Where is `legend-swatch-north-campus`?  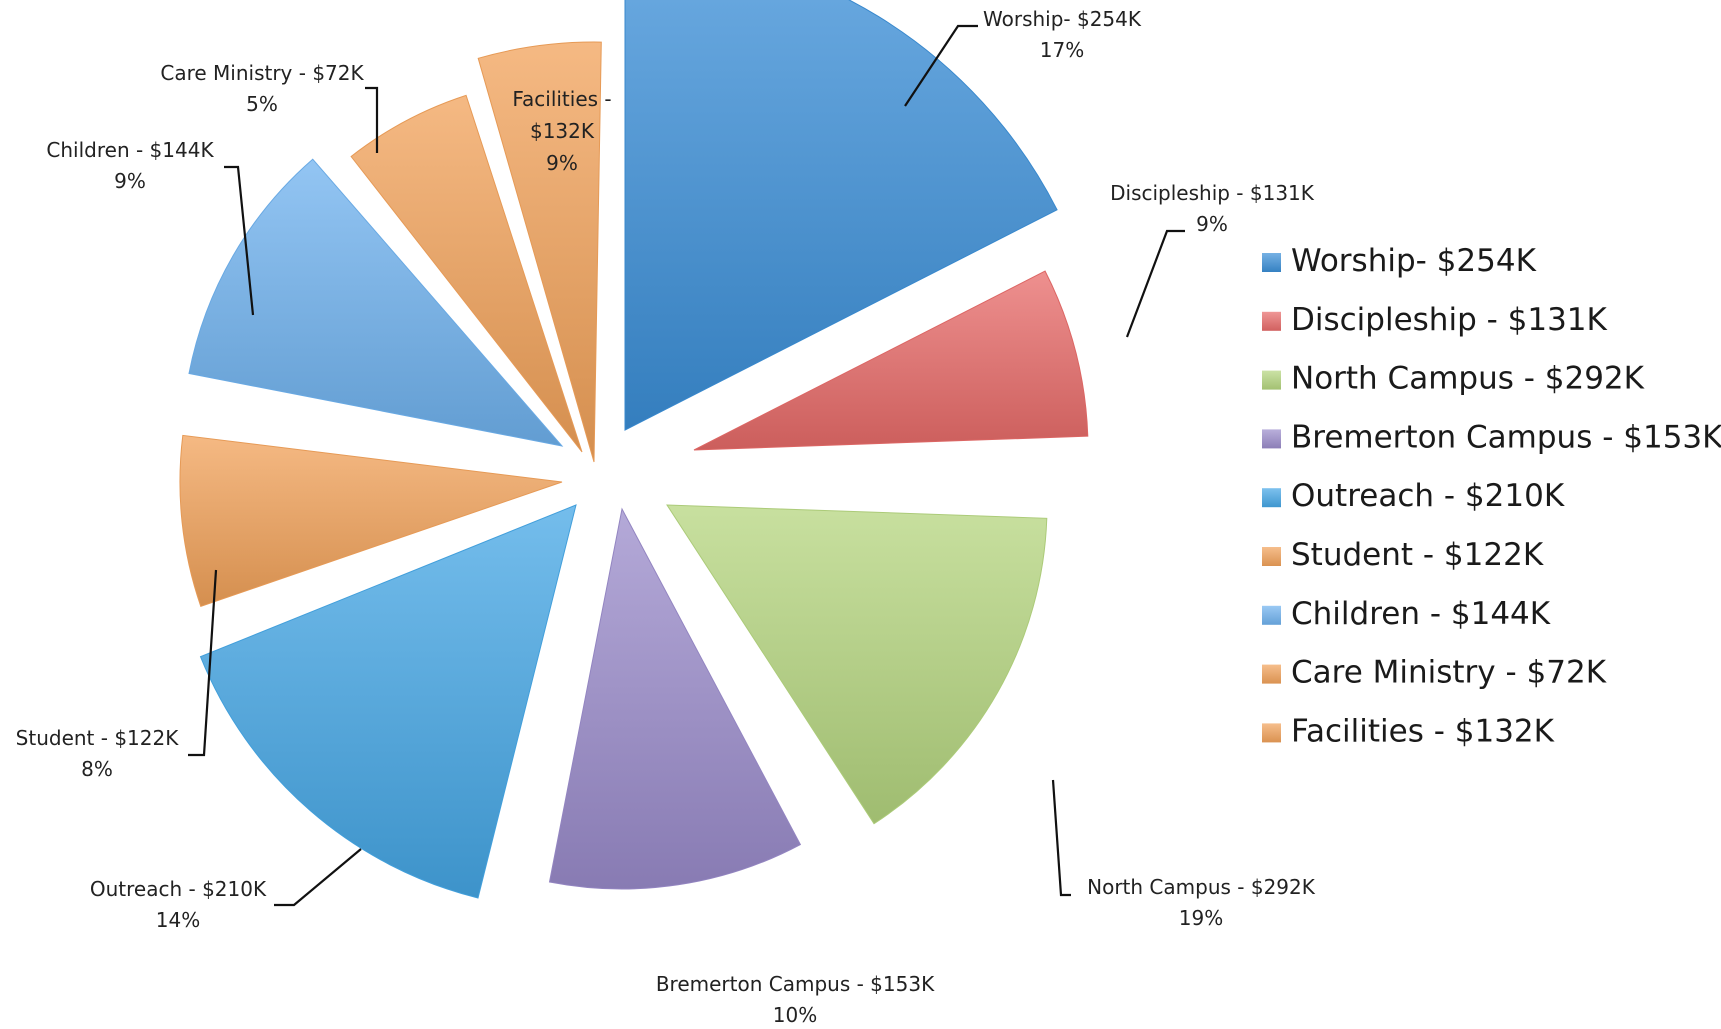
legend-swatch-north-campus is located at coordinates (1271, 380).